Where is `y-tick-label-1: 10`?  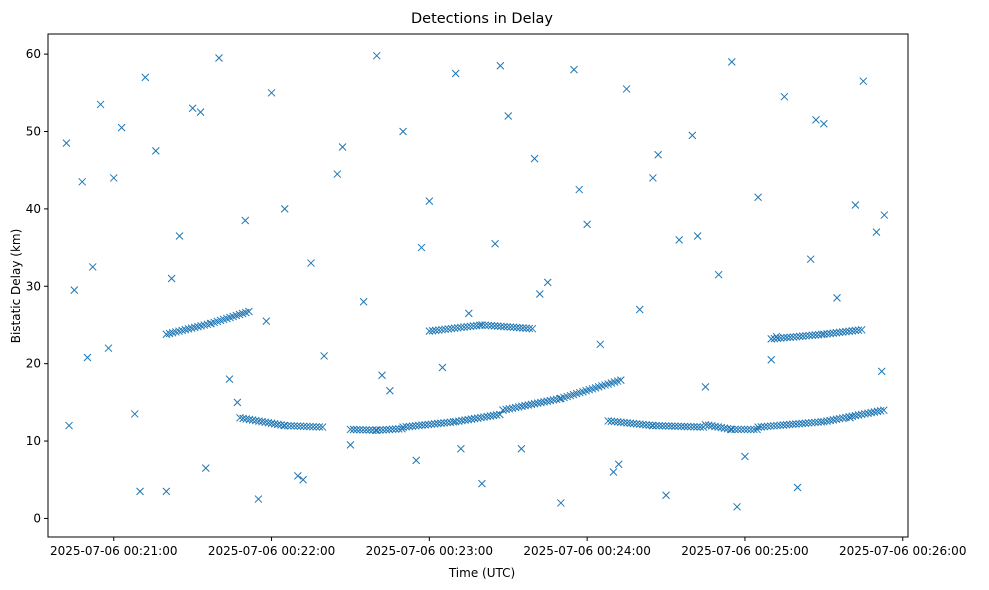 y-tick-label-1: 10 is located at coordinates (33, 441).